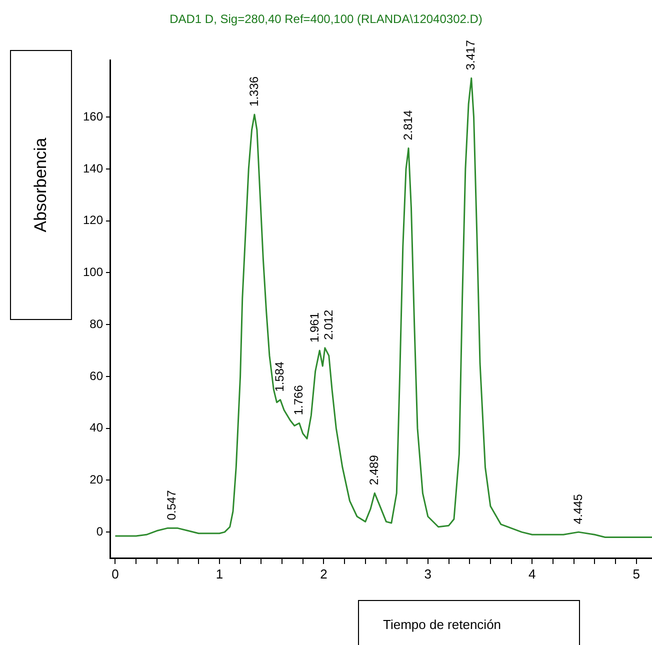  What do you see at coordinates (93, 272) in the screenshot?
I see `y-tick-label: 100` at bounding box center [93, 272].